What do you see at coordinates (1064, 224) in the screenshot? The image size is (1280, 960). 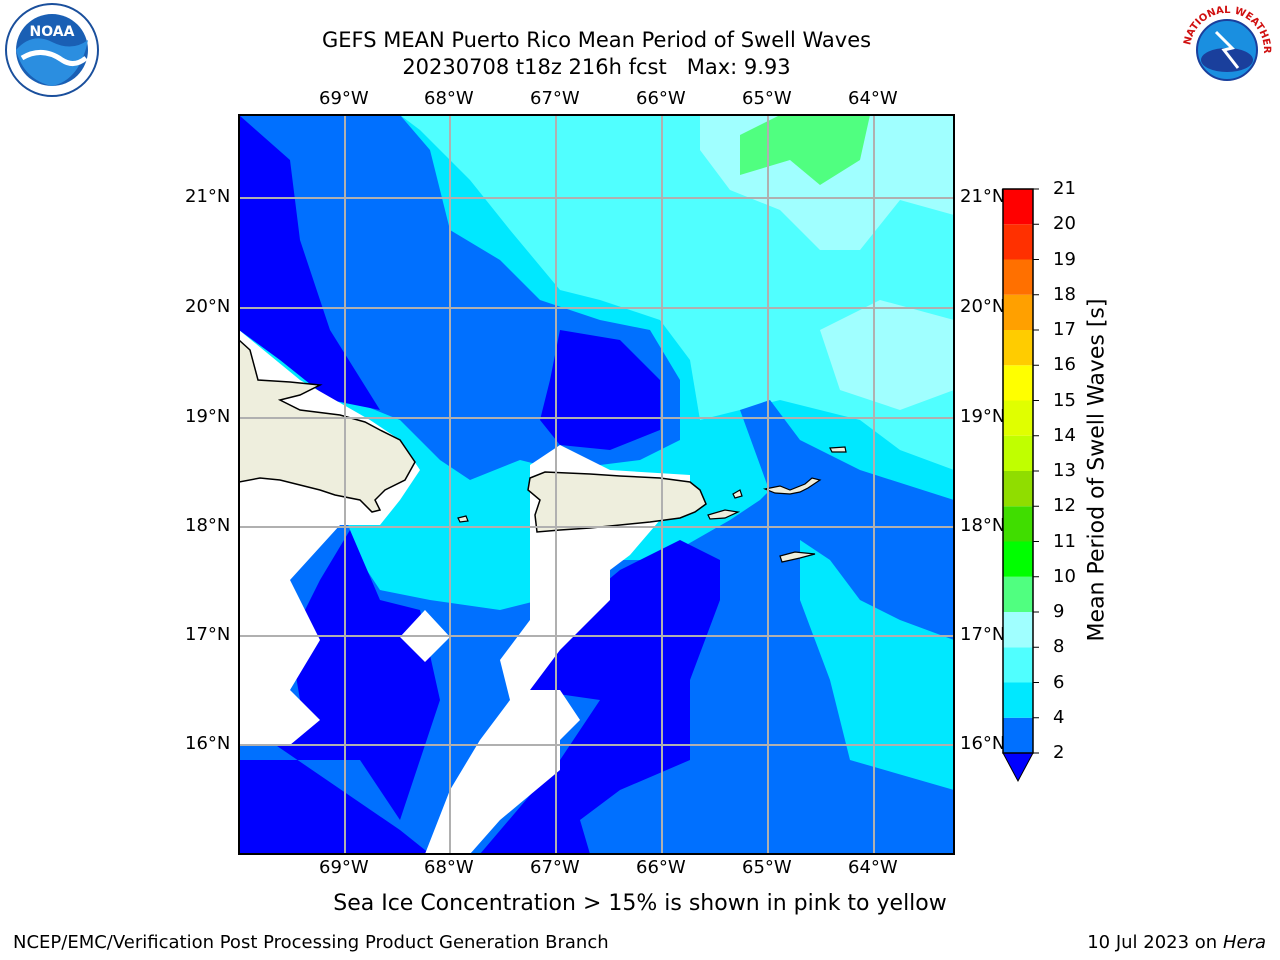 I see `colorbar-tick-label: 20` at bounding box center [1064, 224].